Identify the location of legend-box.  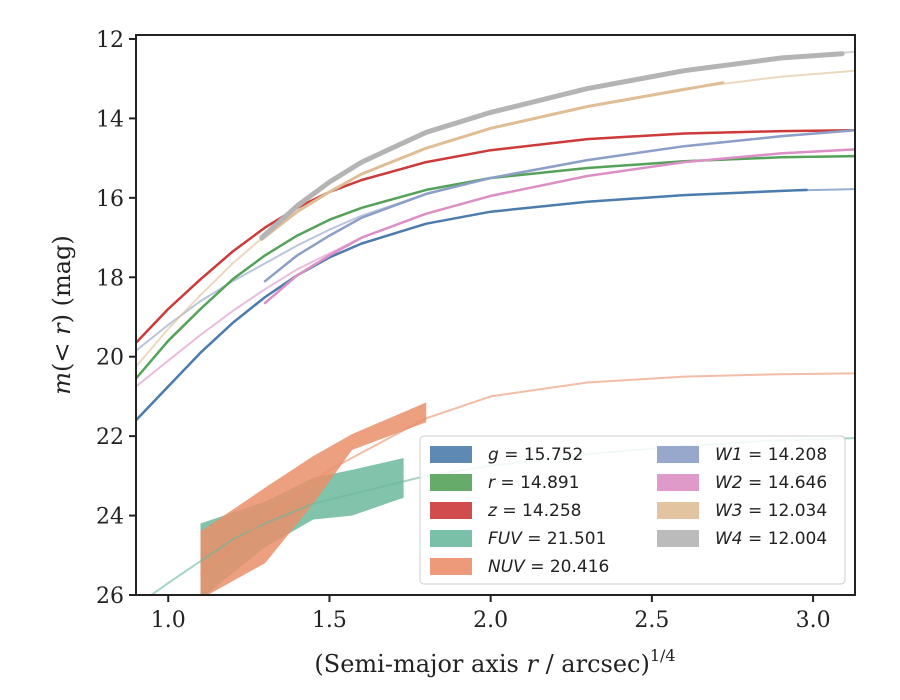
(632, 510).